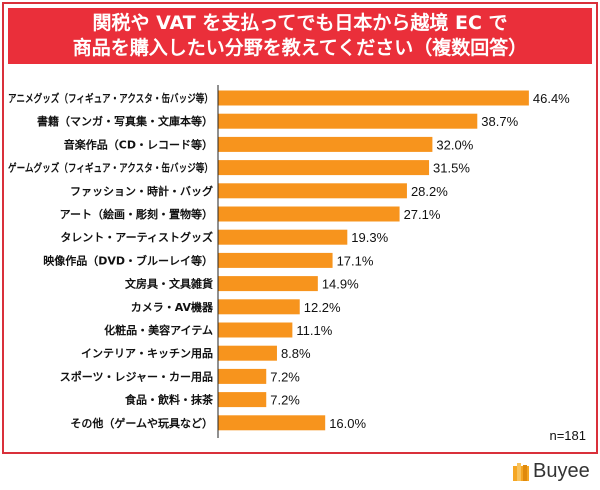 The image size is (600, 490). Describe the element at coordinates (300, 23) in the screenshot. I see `title-line-1: 関税や VAT を支払ってでも日本から越境 EC で` at that location.